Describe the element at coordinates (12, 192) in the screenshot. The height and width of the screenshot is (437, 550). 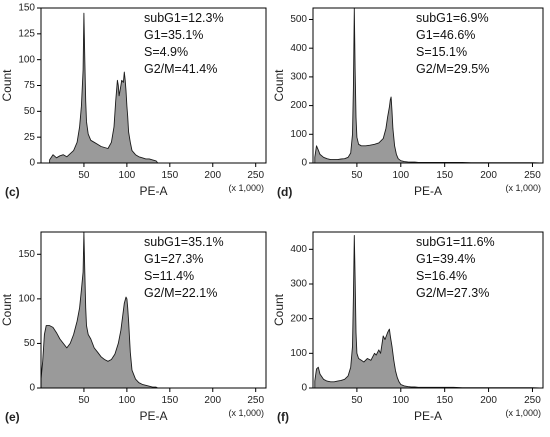
I see `panel-label: (c)` at that location.